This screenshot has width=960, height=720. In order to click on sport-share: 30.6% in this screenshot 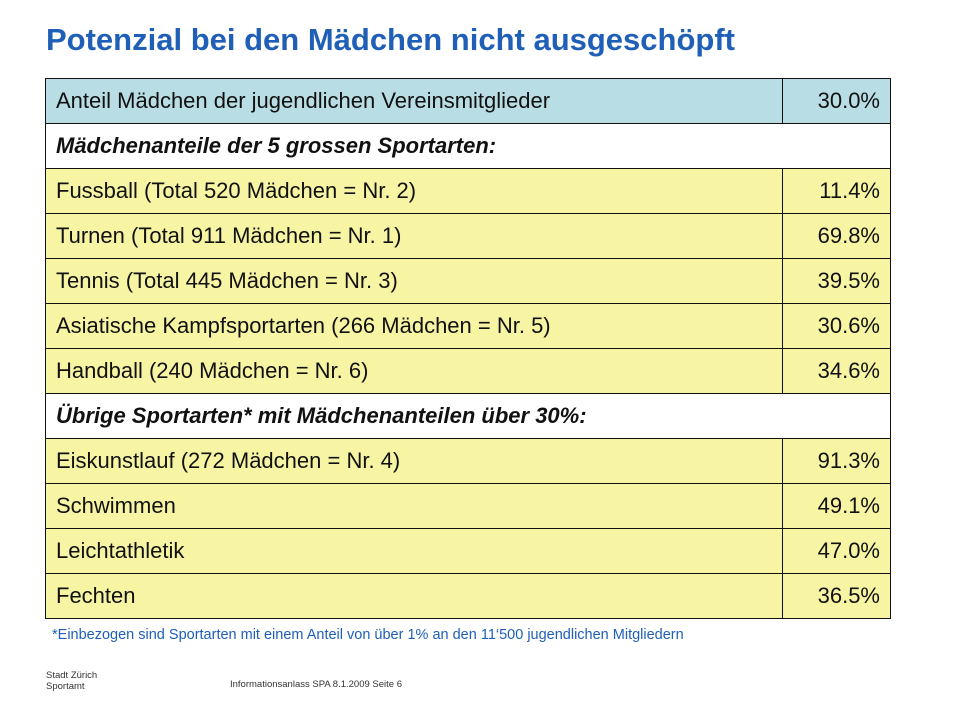, I will do `click(836, 326)`.